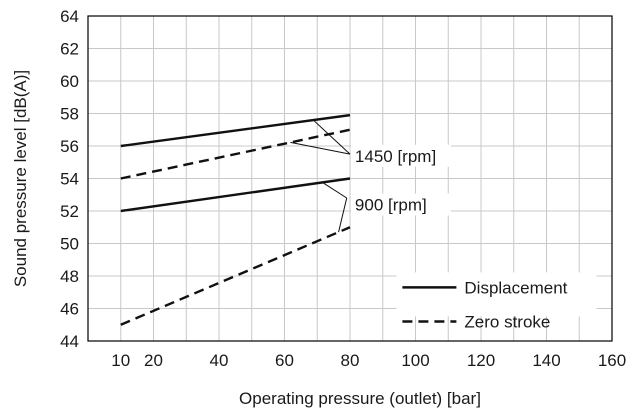 Image resolution: width=638 pixels, height=414 pixels. Describe the element at coordinates (153, 360) in the screenshot. I see `x-tick-label: 20` at that location.